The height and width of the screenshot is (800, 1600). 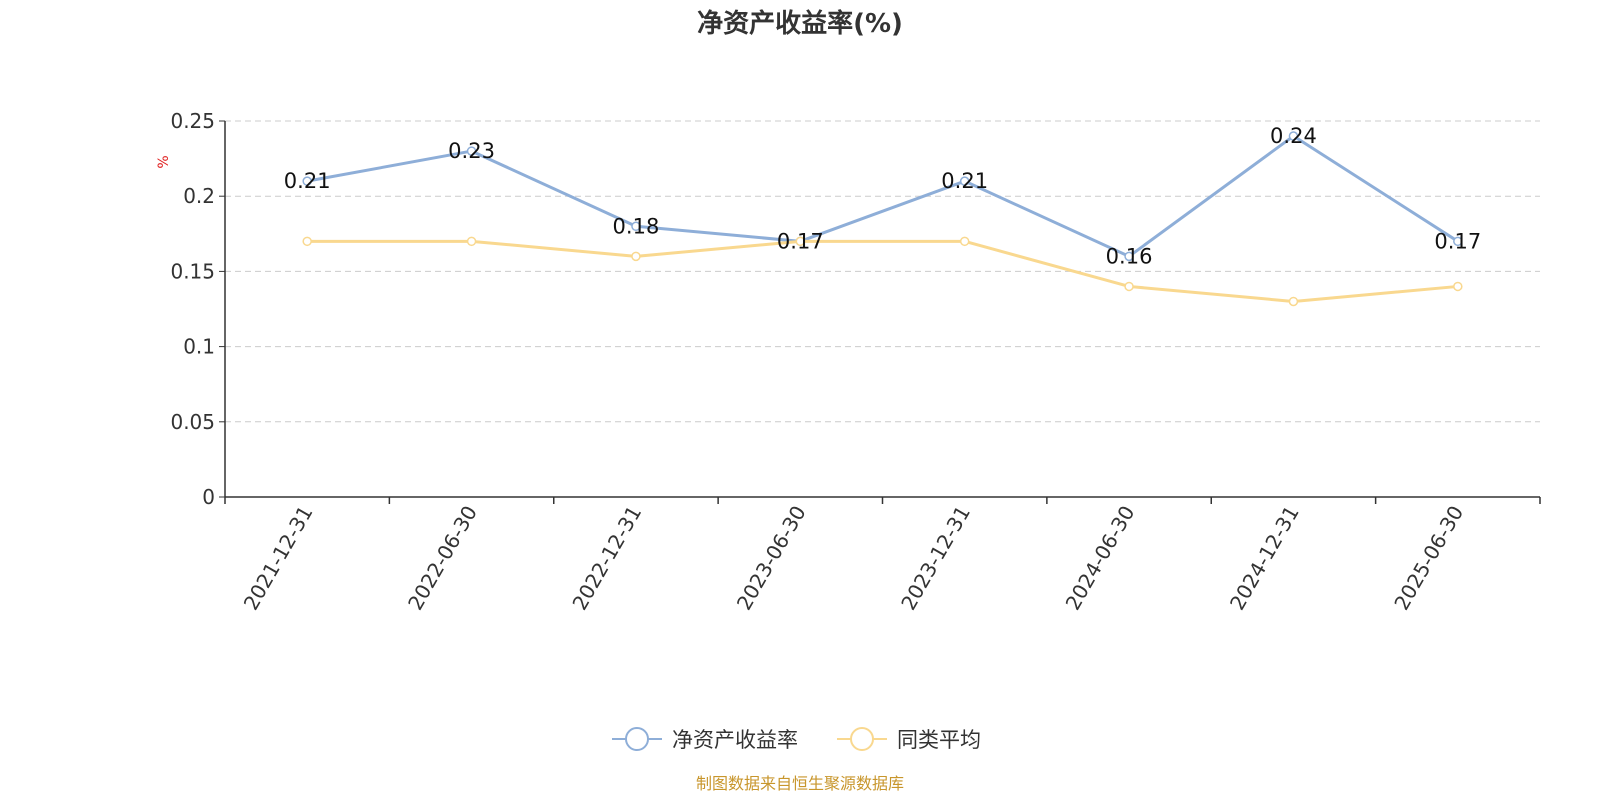 What do you see at coordinates (800, 23) in the screenshot?
I see `chart-title: 净资产收益率(%)` at bounding box center [800, 23].